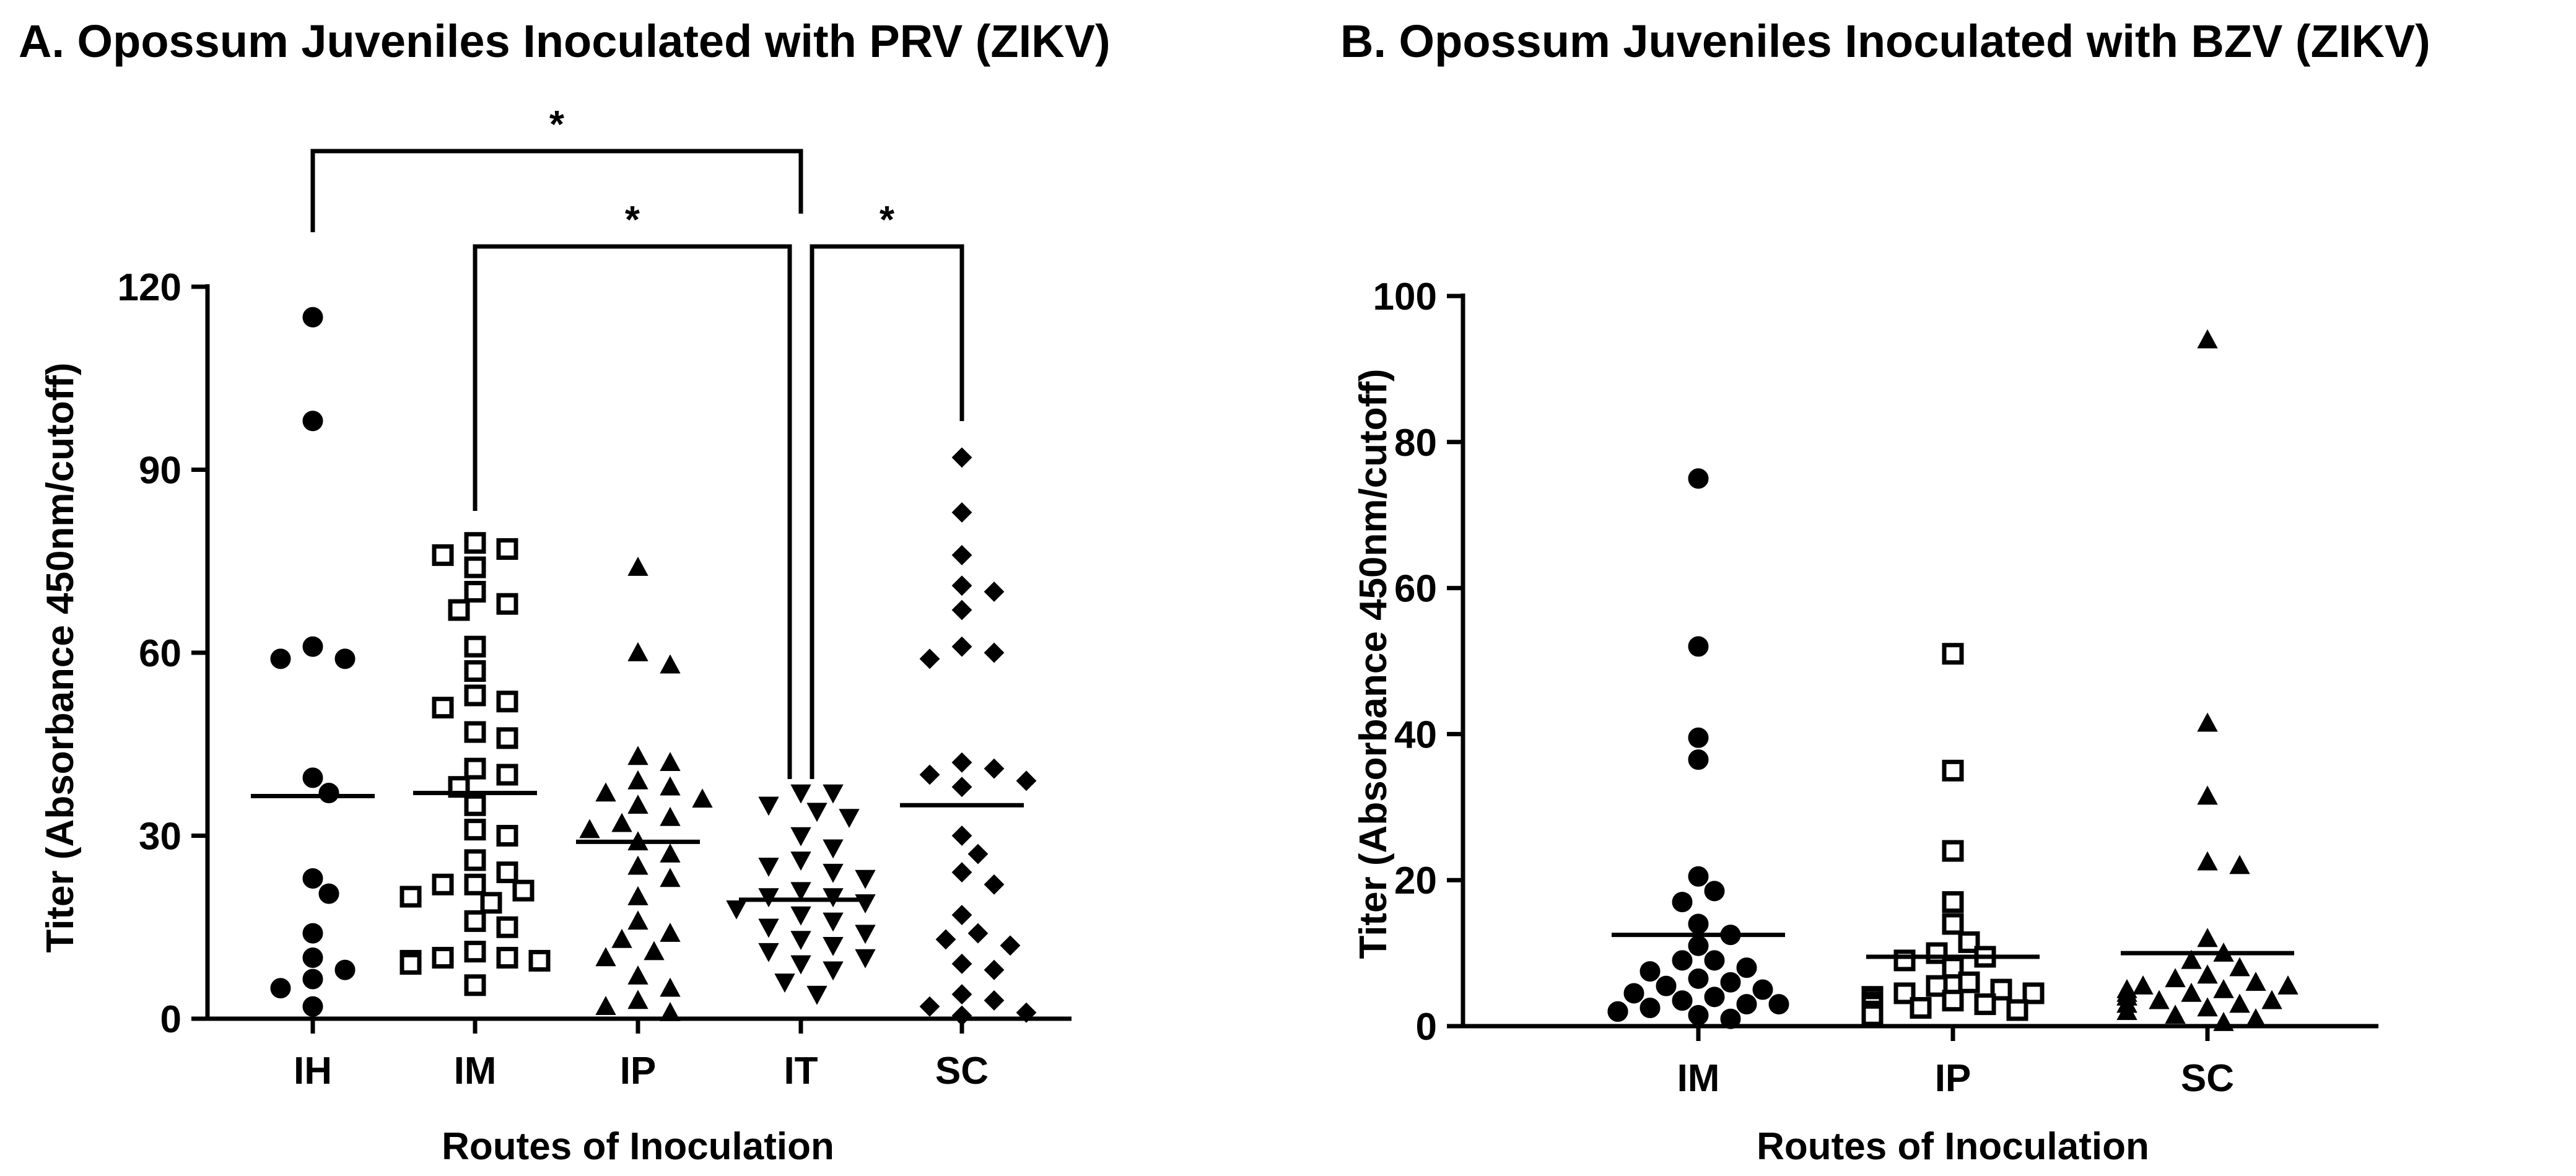 Image resolution: width=2576 pixels, height=1176 pixels. I want to click on y-tick-label: 60, so click(160, 653).